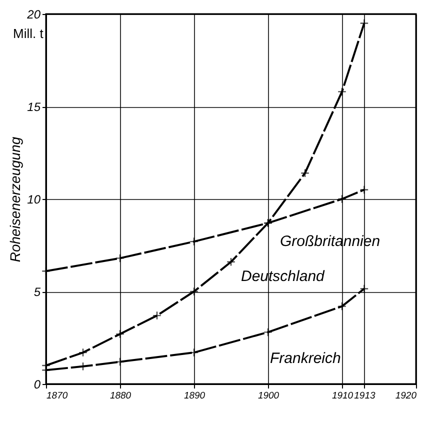 The width and height of the screenshot is (440, 425). What do you see at coordinates (28, 33) in the screenshot?
I see `text: Mill. t` at bounding box center [28, 33].